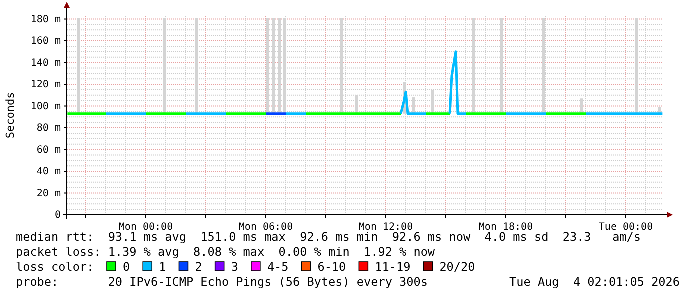 This screenshot has height=297, width=697. What do you see at coordinates (393, 267) in the screenshot?
I see `legend-label: 11-19` at bounding box center [393, 267].